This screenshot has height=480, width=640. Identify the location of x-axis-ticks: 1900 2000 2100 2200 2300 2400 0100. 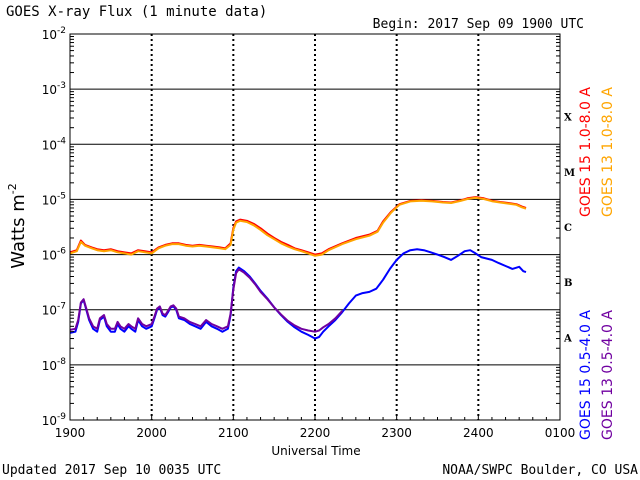
(315, 427).